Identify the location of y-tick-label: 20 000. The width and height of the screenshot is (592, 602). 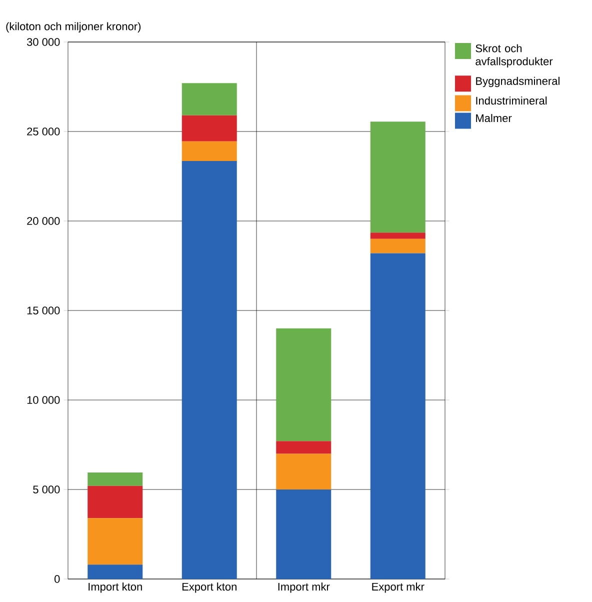
(43, 221).